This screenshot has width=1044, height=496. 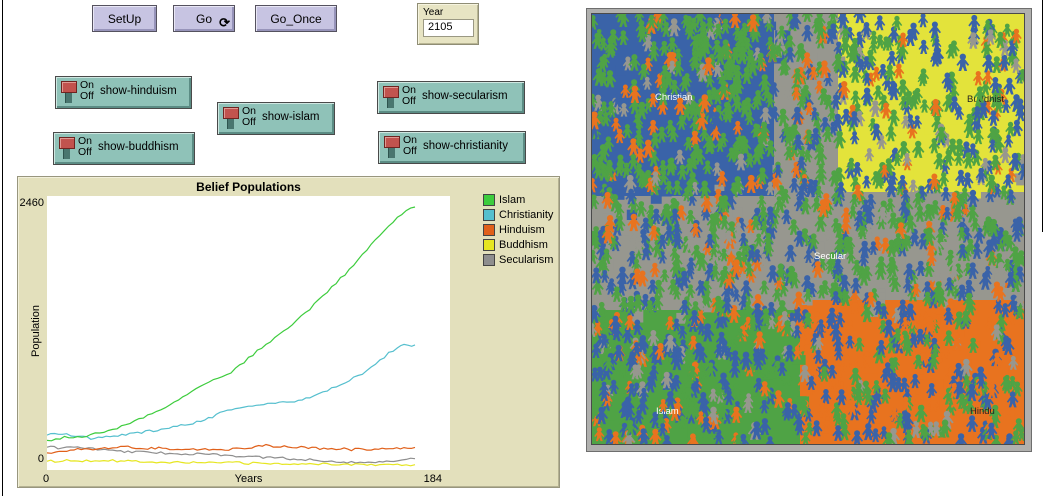 I want to click on legend-label: Buddhism, so click(x=523, y=245).